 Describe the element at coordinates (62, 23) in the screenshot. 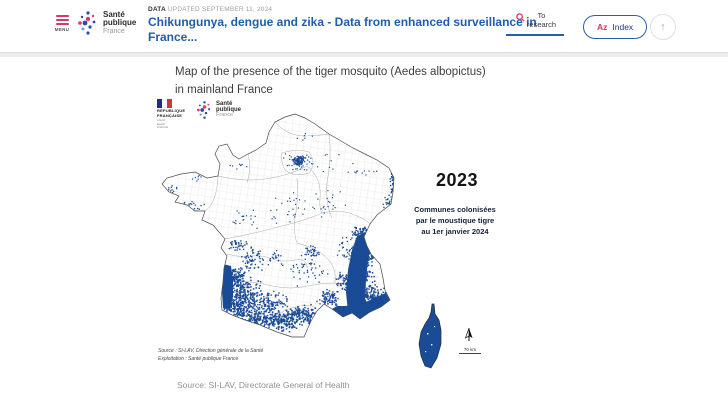

I see `menu-button: MENU` at that location.